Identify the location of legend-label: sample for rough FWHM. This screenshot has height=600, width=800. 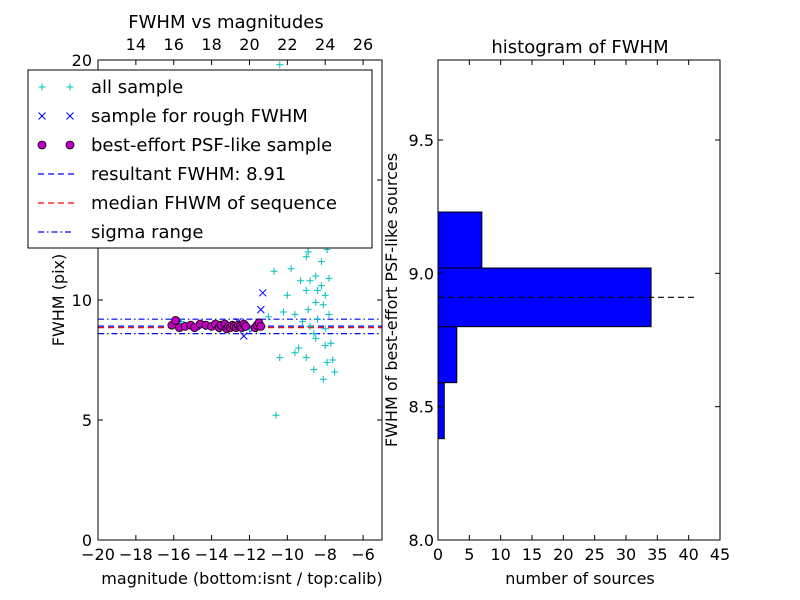
(199, 116).